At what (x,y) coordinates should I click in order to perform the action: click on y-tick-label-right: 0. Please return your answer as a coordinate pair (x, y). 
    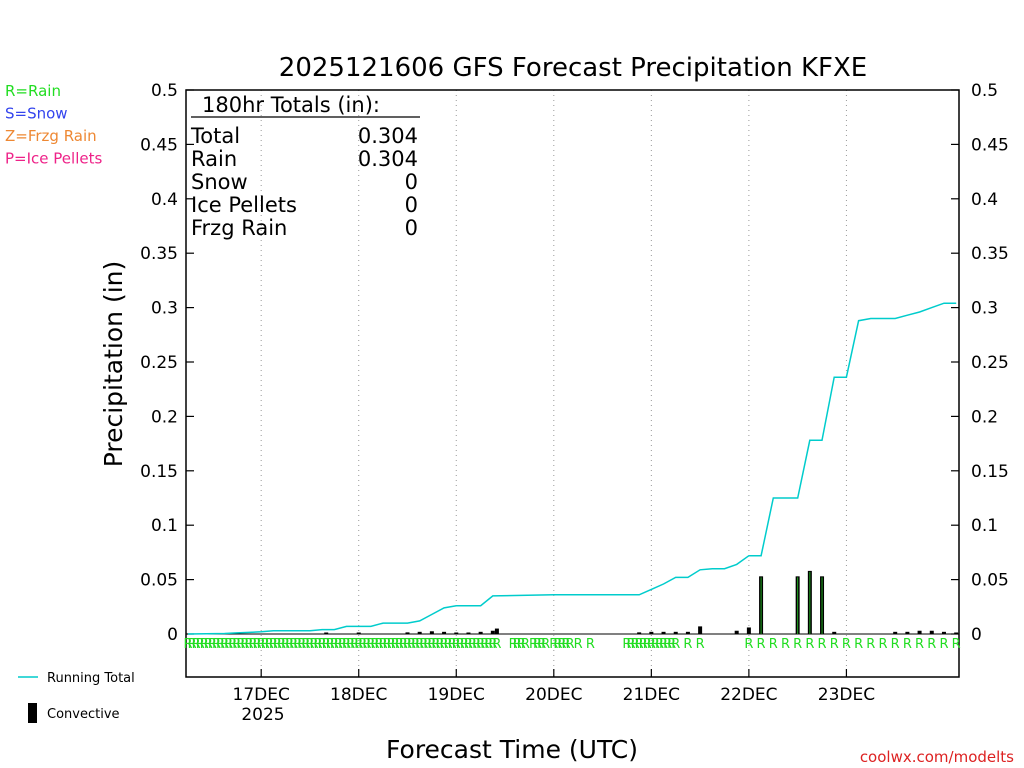
    Looking at the image, I should click on (976, 635).